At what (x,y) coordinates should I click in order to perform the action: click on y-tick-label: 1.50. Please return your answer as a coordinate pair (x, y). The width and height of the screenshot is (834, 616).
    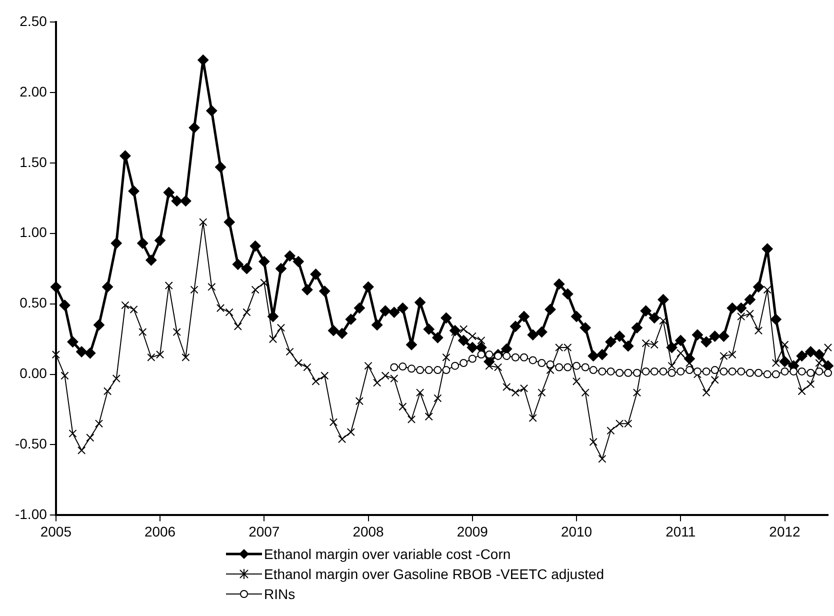
    Looking at the image, I should click on (34, 162).